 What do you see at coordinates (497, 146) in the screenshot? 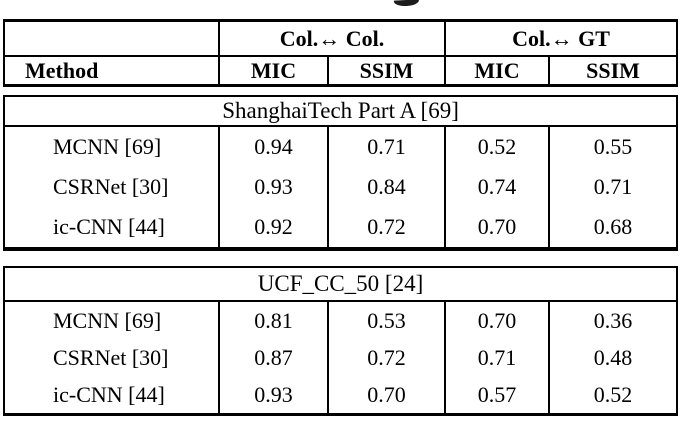
I see `mic-colgt-value: 0.52` at bounding box center [497, 146].